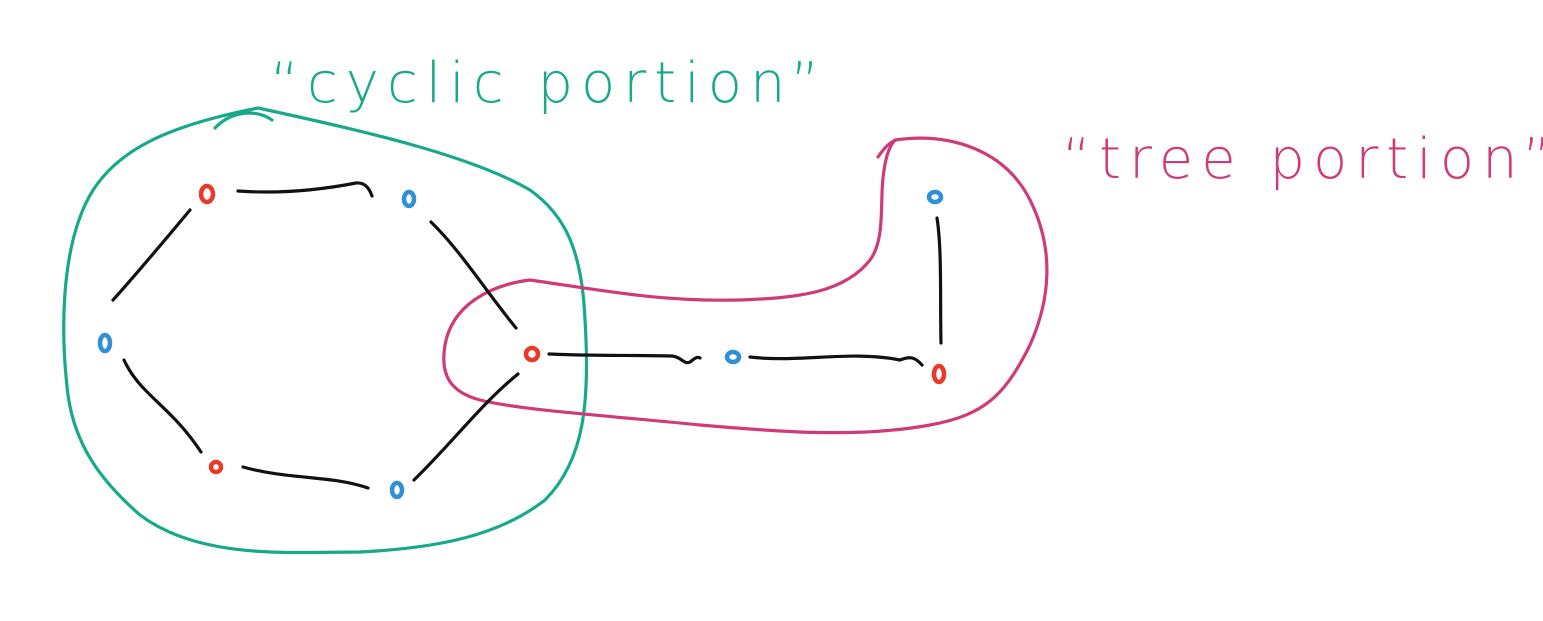  Describe the element at coordinates (105, 343) in the screenshot. I see `node-c6-blue` at that location.